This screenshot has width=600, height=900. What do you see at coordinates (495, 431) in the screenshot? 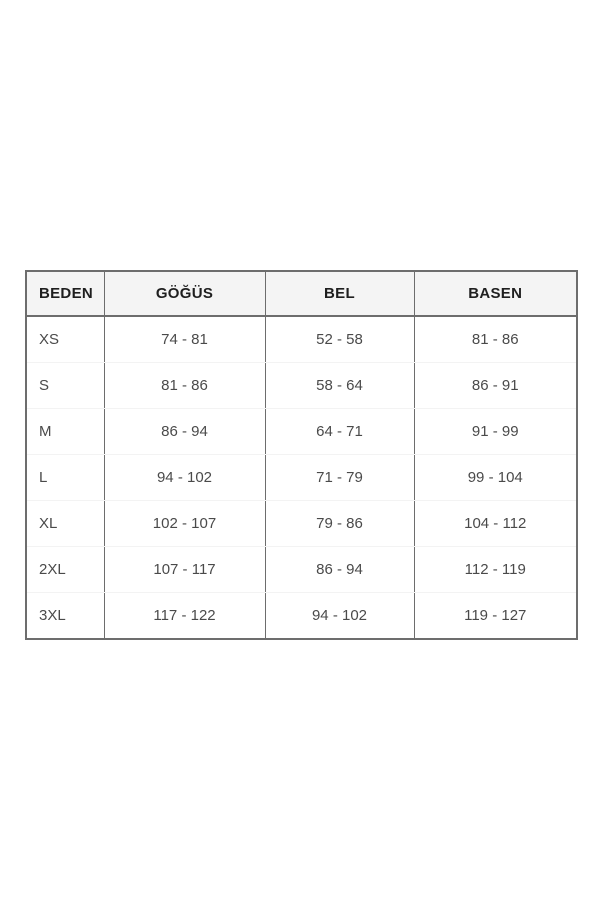
I see `basen-value: 91 - 99` at bounding box center [495, 431].